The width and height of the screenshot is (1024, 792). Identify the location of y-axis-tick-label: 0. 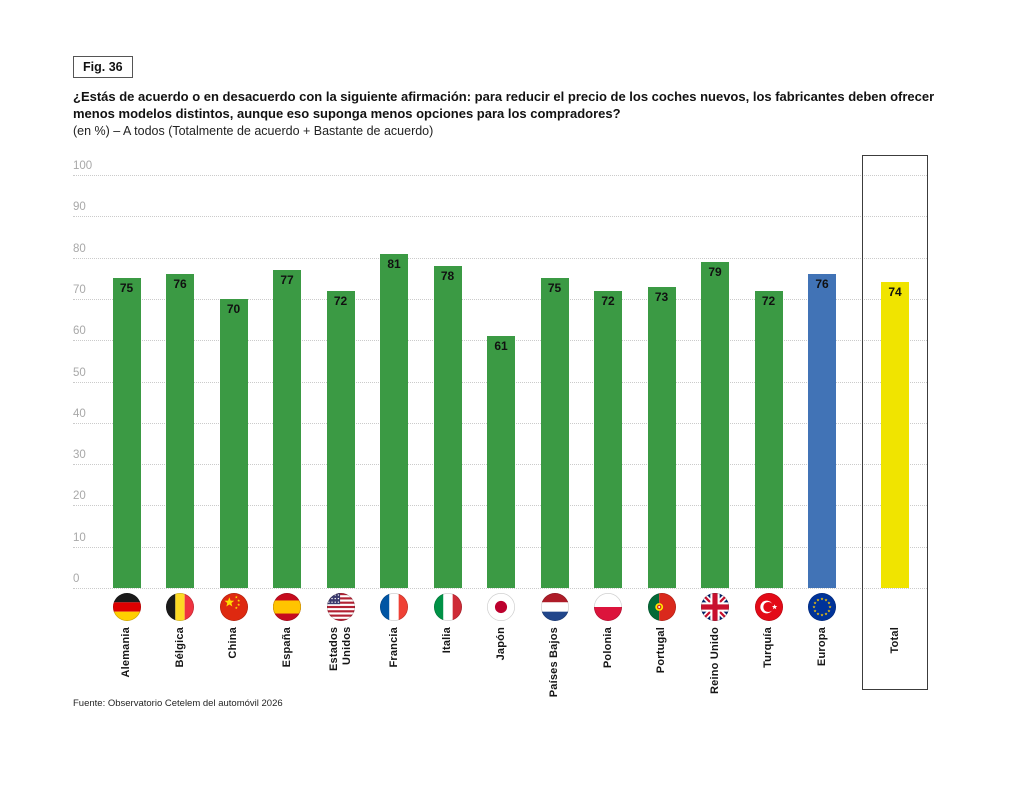
(76, 579).